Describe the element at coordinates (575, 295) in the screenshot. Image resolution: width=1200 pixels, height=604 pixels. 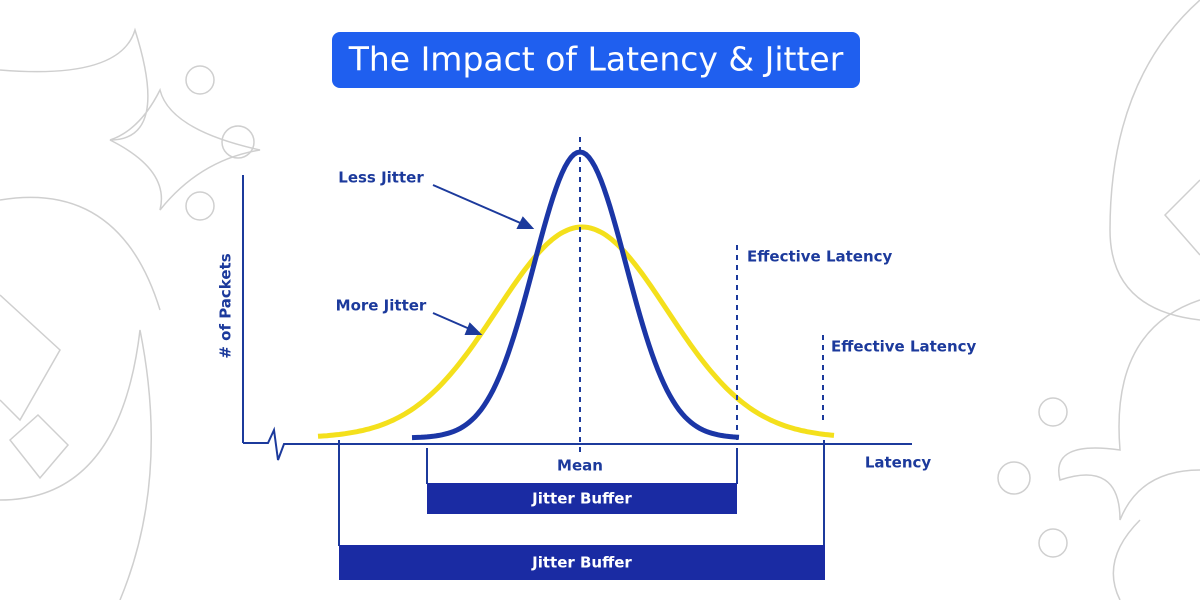
I see `less-jitter-curve` at that location.